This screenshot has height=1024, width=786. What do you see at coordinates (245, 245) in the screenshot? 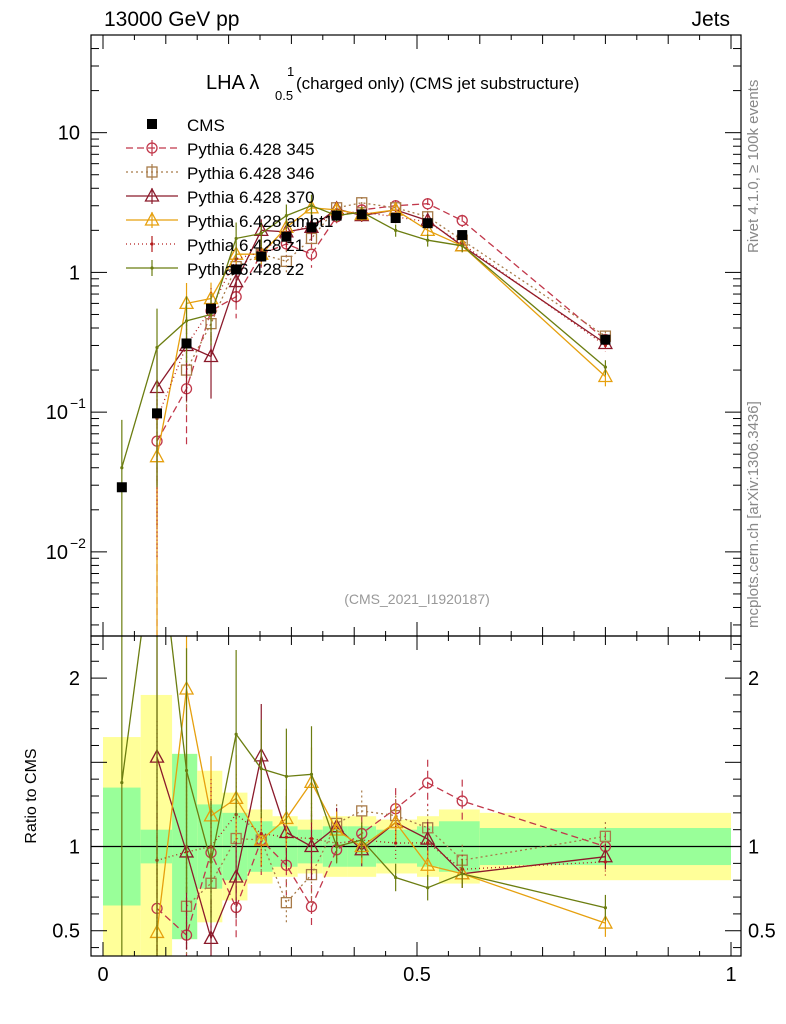
I see `legend-label-5: Pythia 6.428 z1` at bounding box center [245, 245].